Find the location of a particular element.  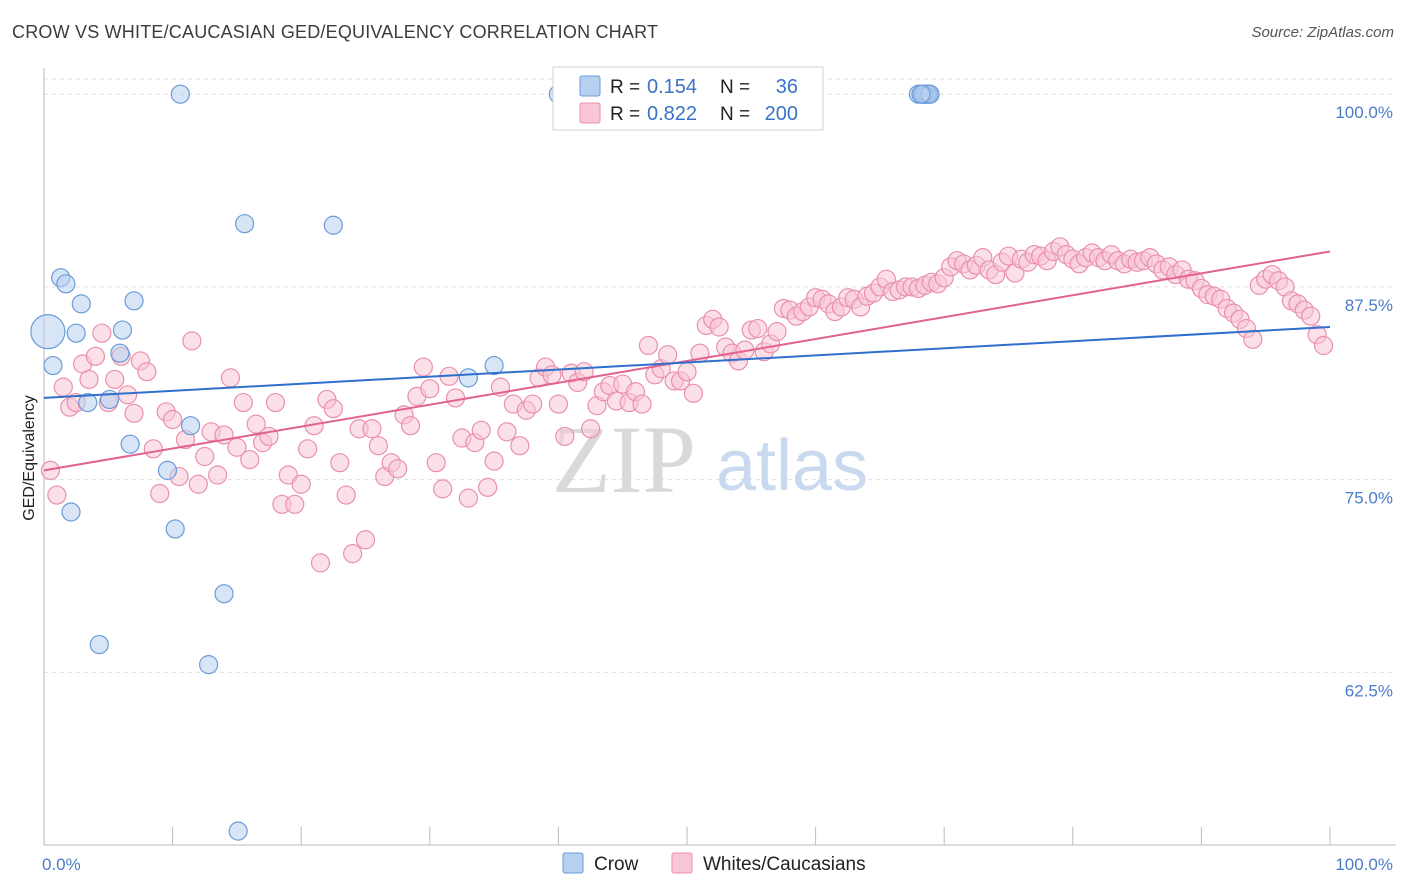

source-credit: Source: ZipAtlas.com is located at coordinates (1322, 32).